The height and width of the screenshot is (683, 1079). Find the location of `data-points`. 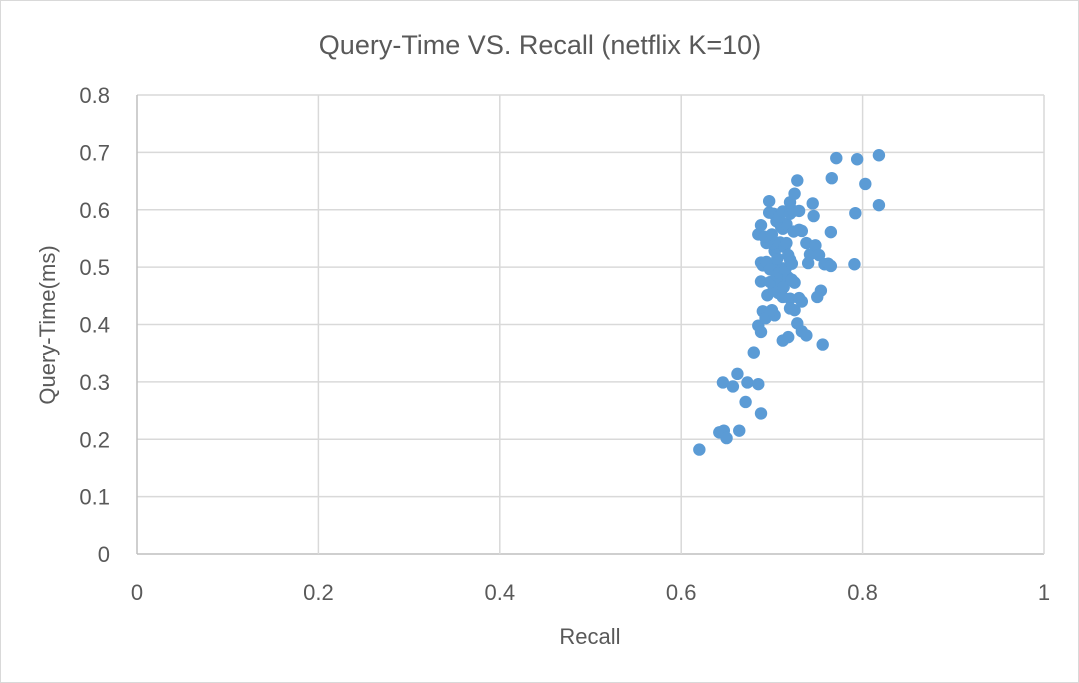

data-points is located at coordinates (789, 302).